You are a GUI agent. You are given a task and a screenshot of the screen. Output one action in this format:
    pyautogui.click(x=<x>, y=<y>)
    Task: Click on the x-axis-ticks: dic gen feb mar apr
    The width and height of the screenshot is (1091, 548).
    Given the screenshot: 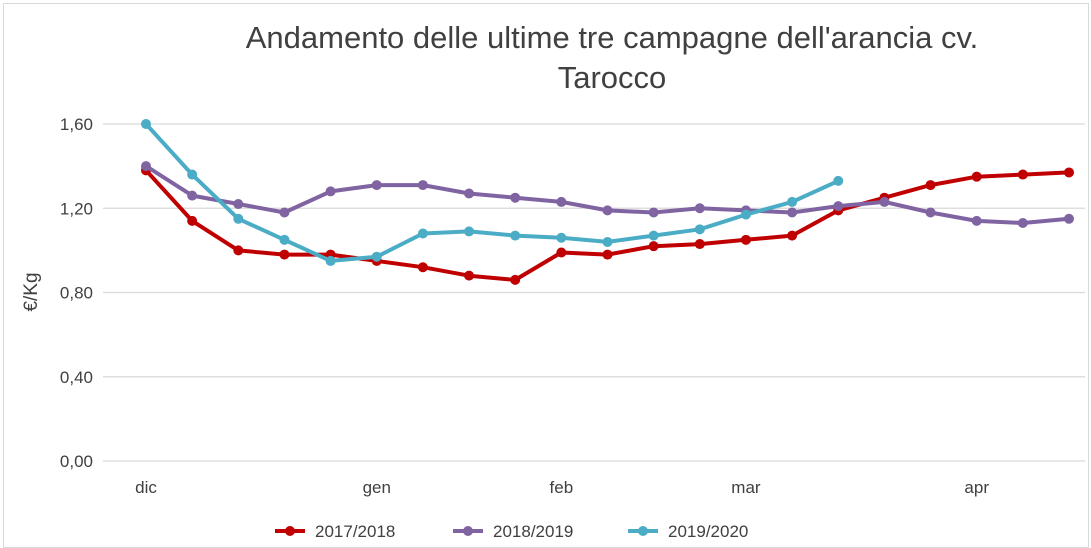 What is the action you would take?
    pyautogui.click(x=562, y=487)
    